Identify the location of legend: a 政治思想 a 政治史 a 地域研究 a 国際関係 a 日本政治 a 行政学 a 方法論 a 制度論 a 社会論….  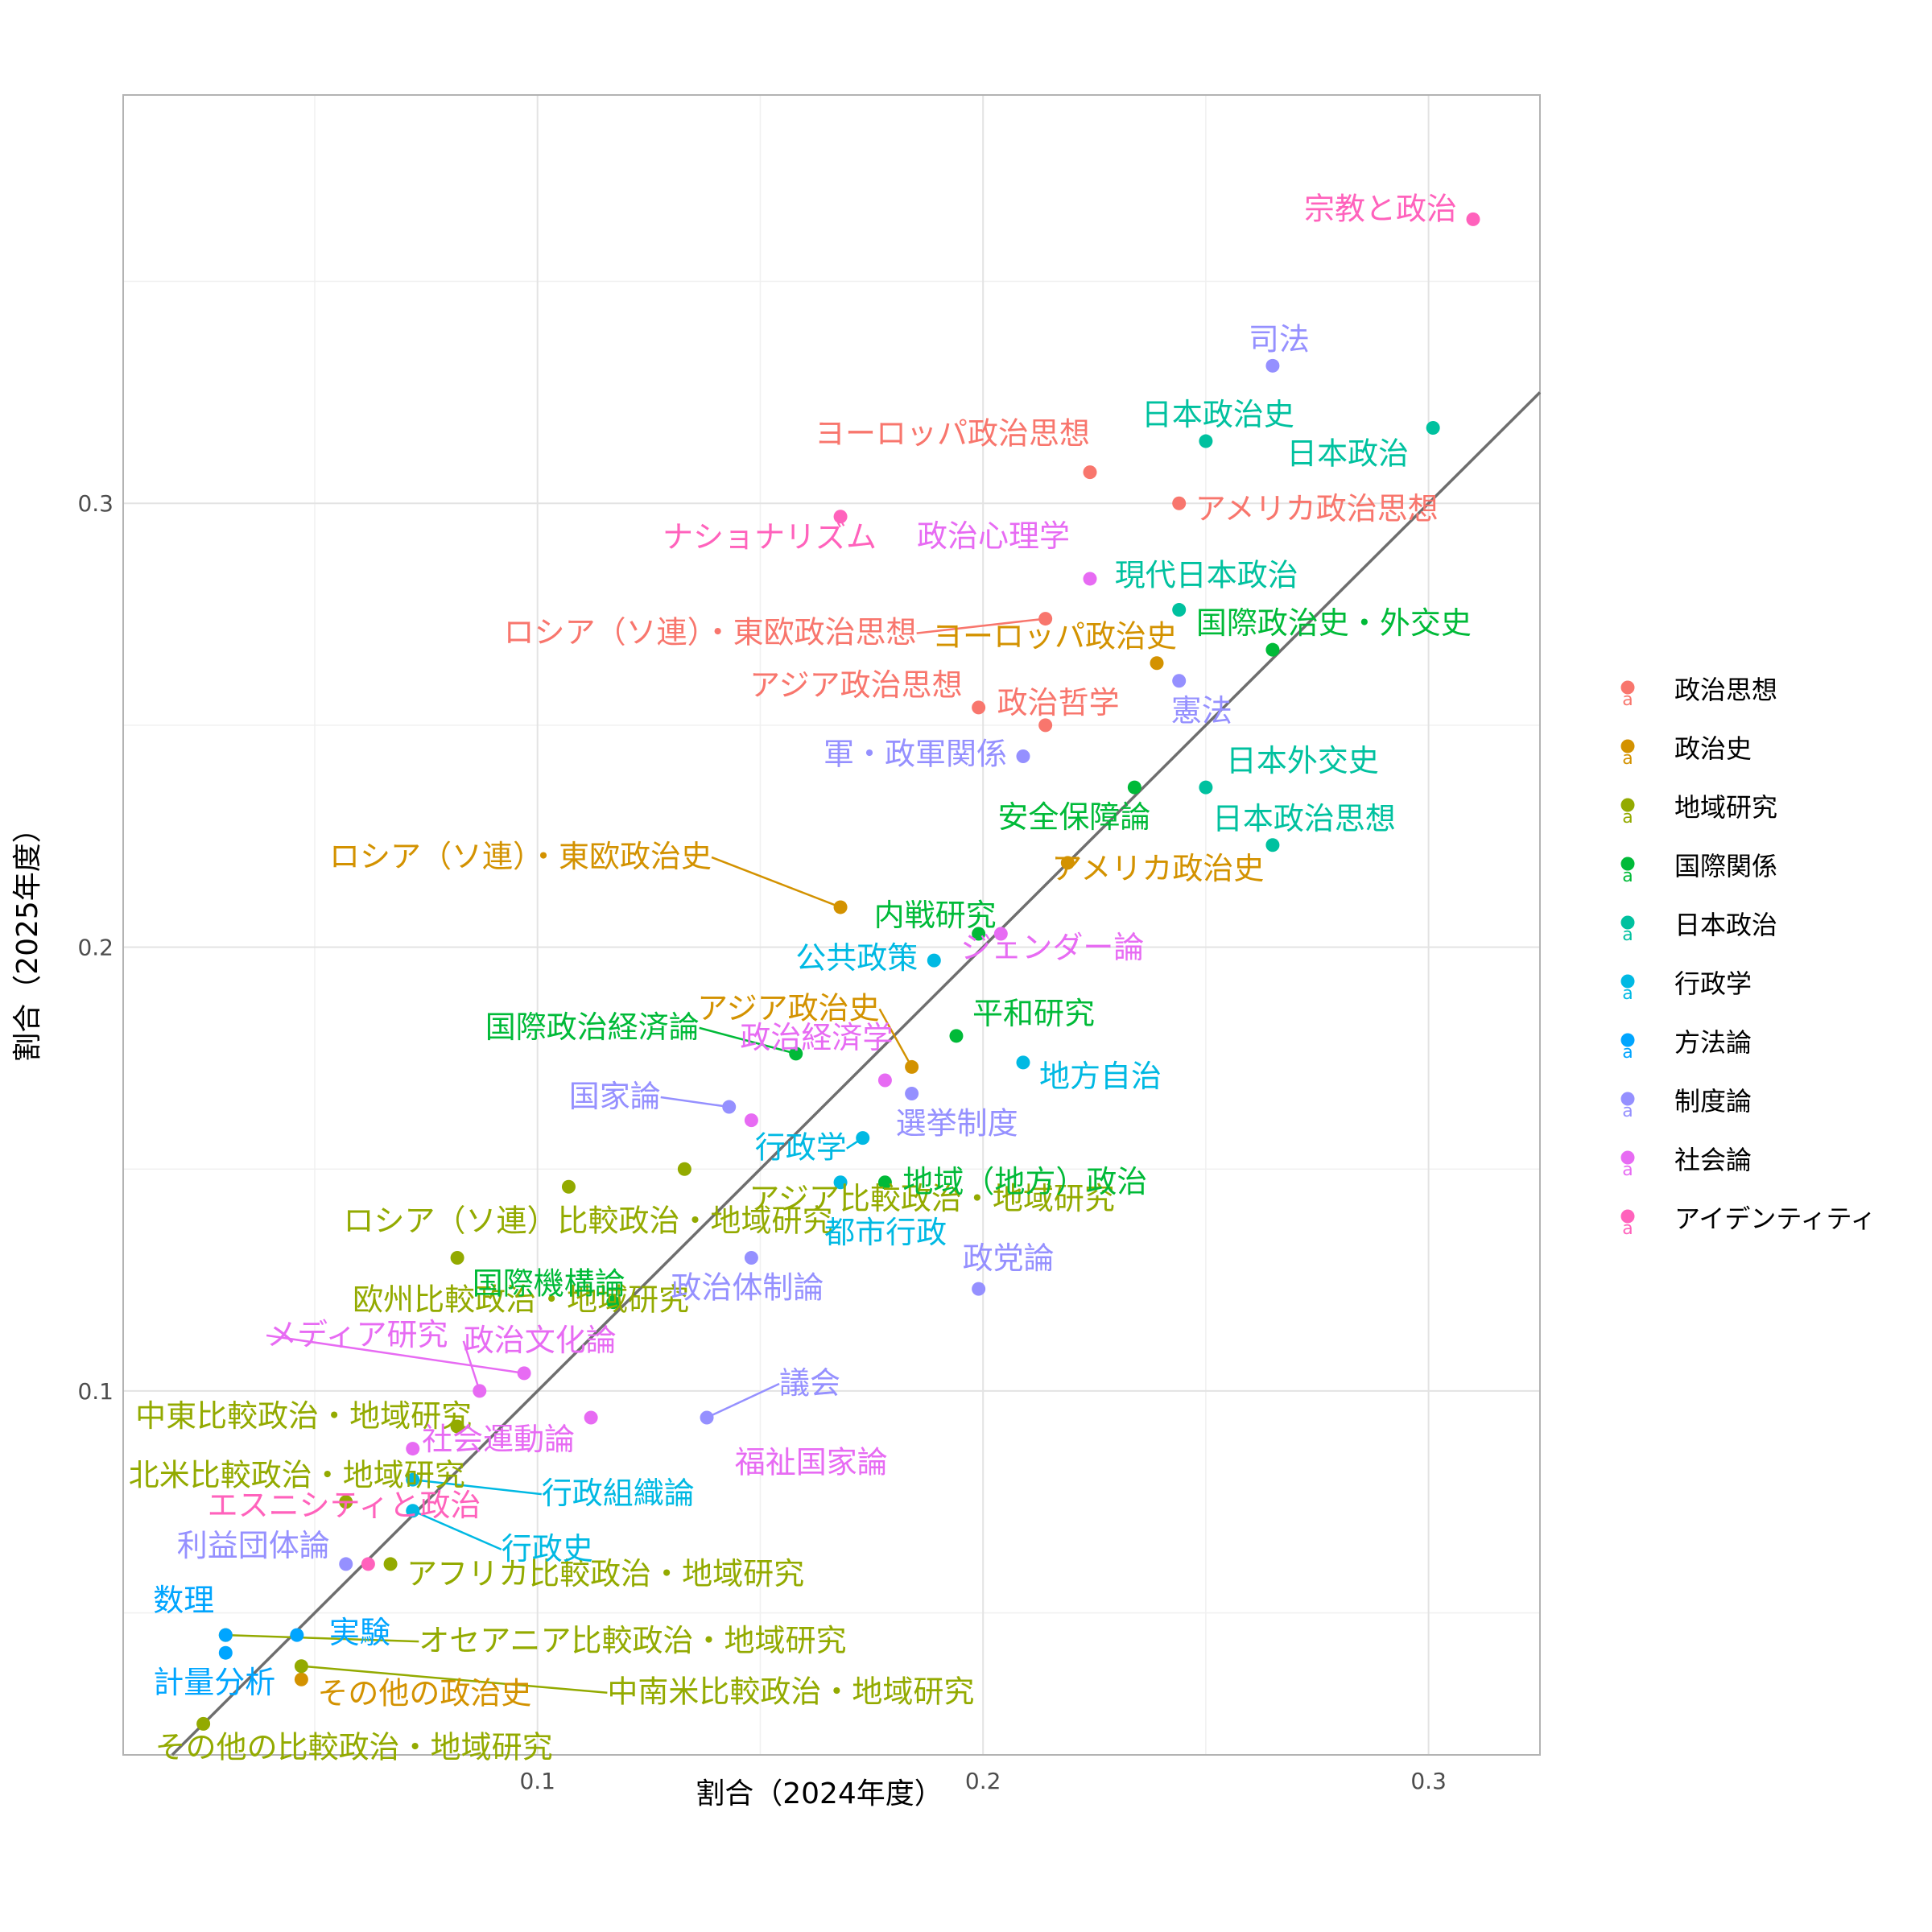
(1748, 957).